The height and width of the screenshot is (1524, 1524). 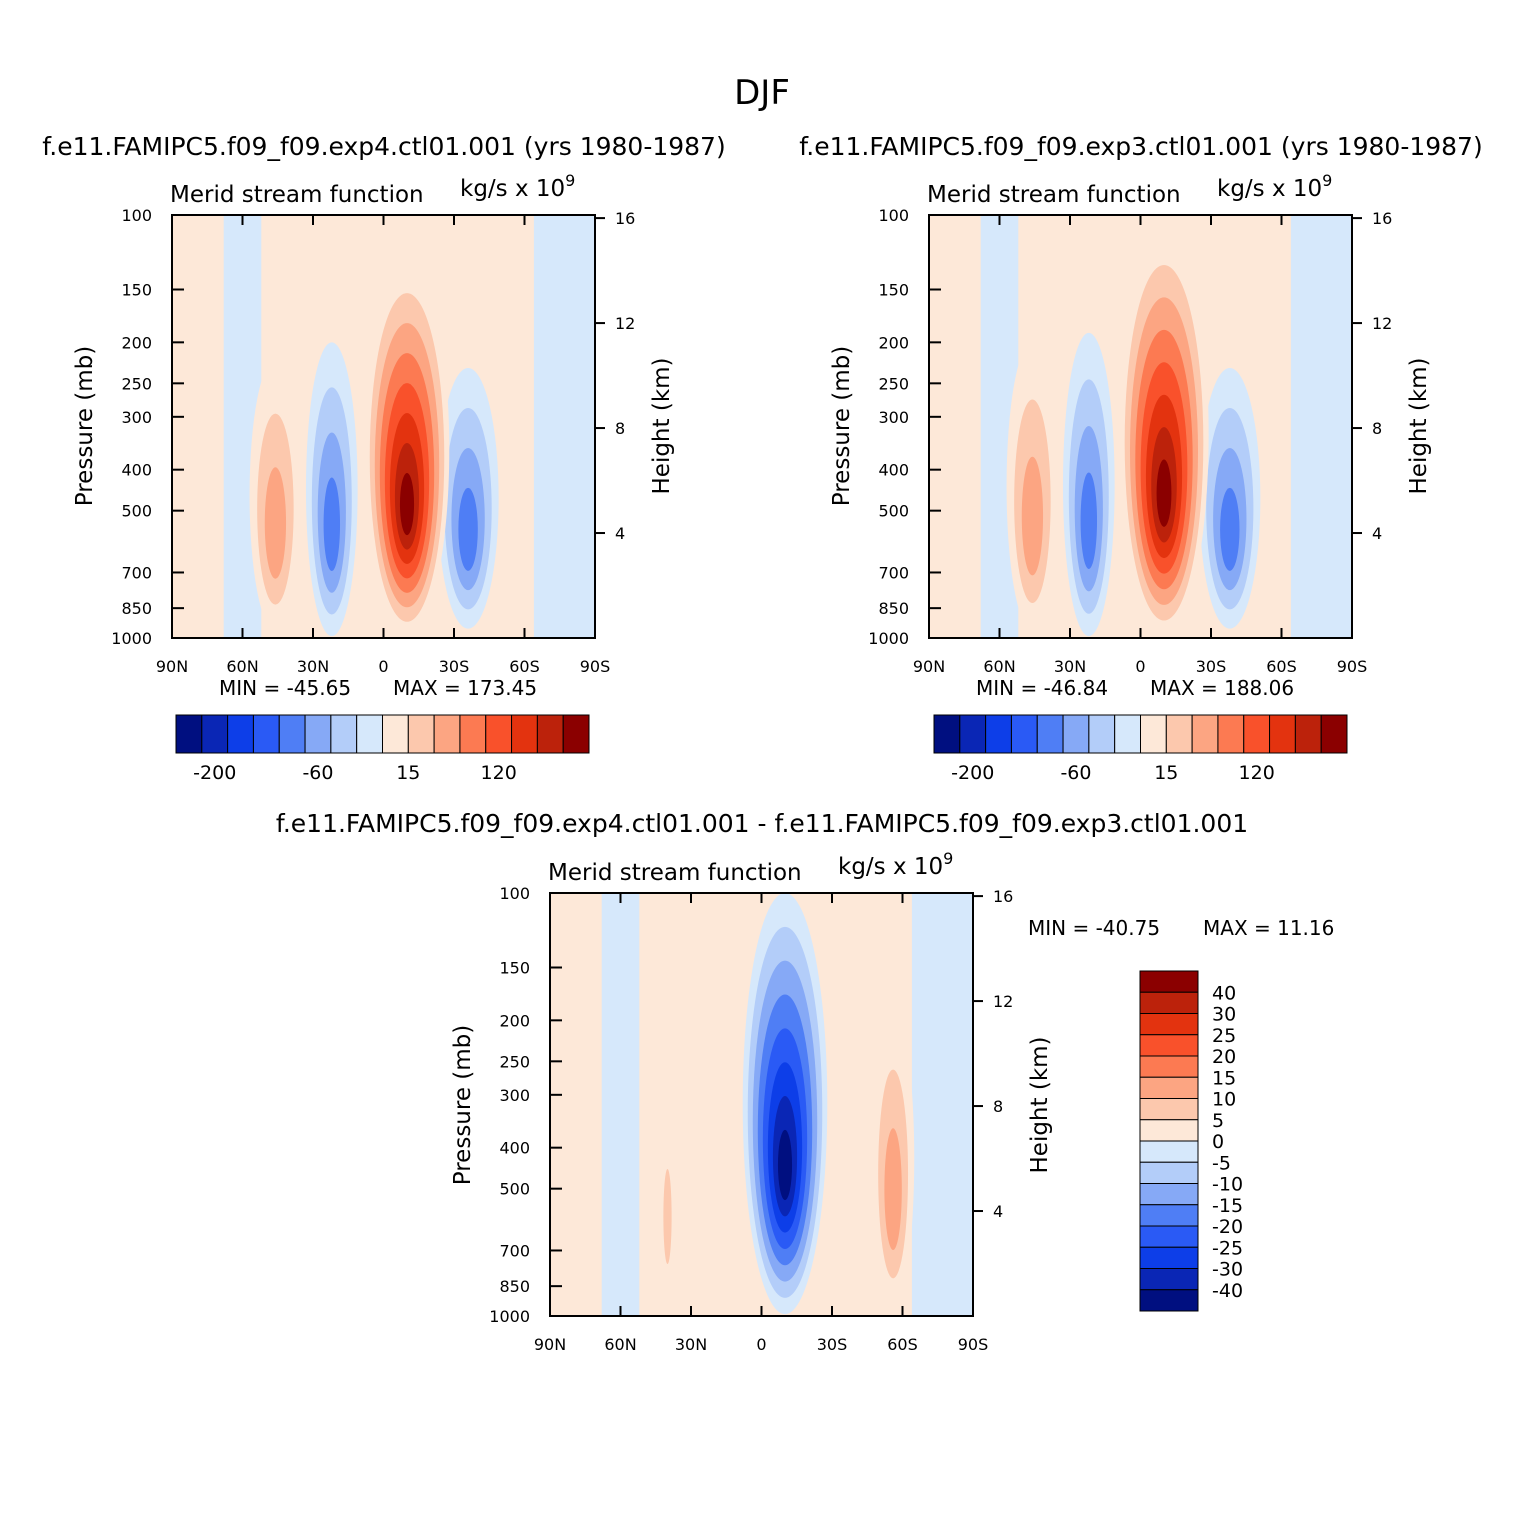 What do you see at coordinates (893, 215) in the screenshot?
I see `y-tick-label: 100` at bounding box center [893, 215].